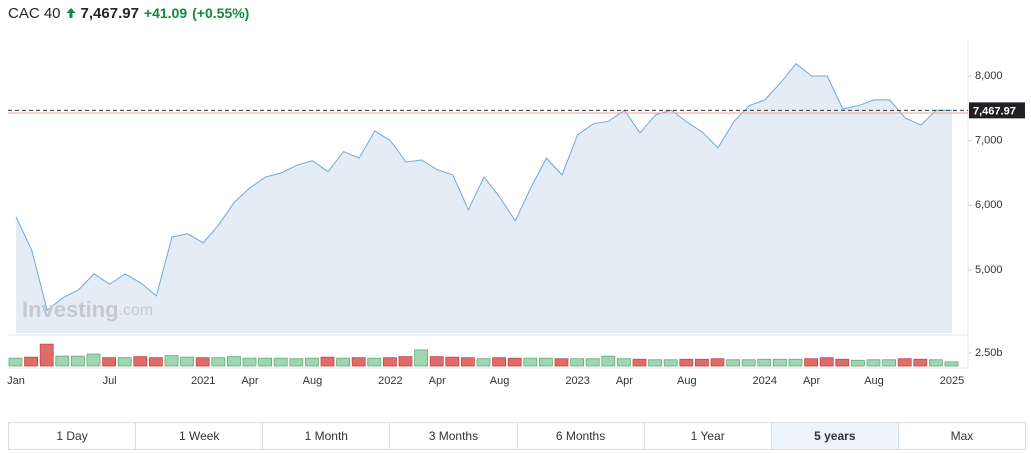 The height and width of the screenshot is (454, 1031). Describe the element at coordinates (962, 436) in the screenshot. I see `range-button: Max` at that location.